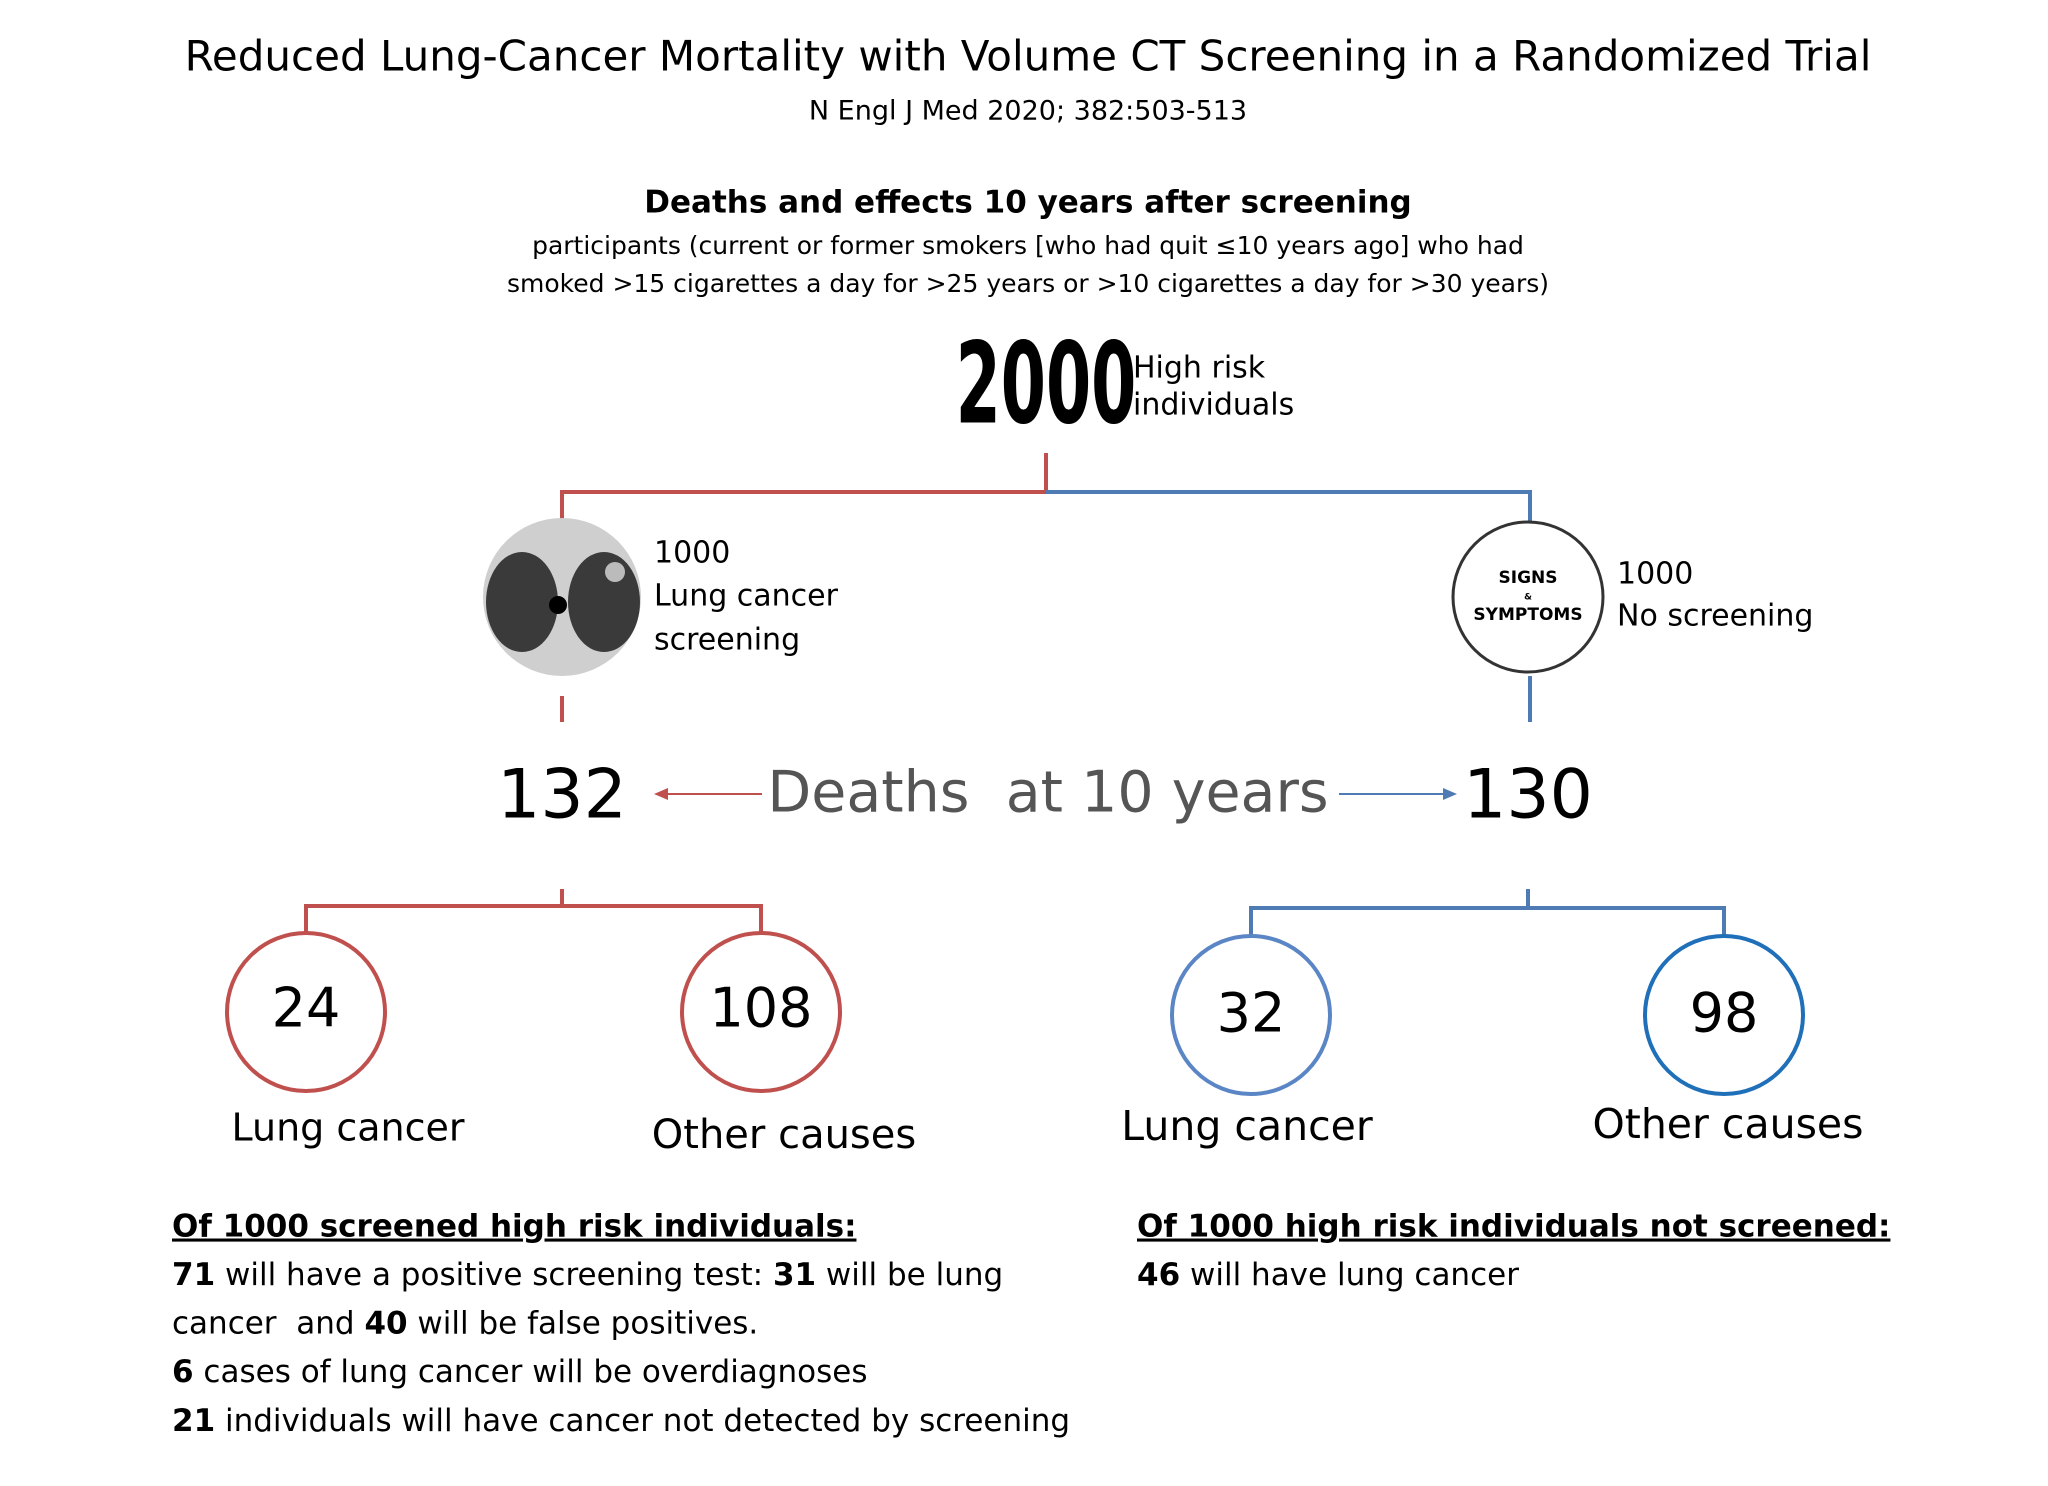 The height and width of the screenshot is (1486, 2048). What do you see at coordinates (1046, 383) in the screenshot?
I see `root-count: 2000` at bounding box center [1046, 383].